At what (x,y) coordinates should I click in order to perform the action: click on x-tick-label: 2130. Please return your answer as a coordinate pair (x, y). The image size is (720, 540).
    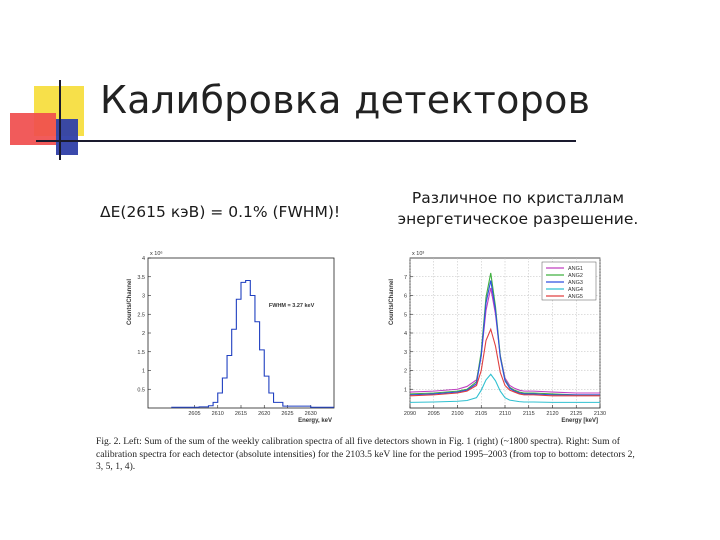
    Looking at the image, I should click on (600, 414).